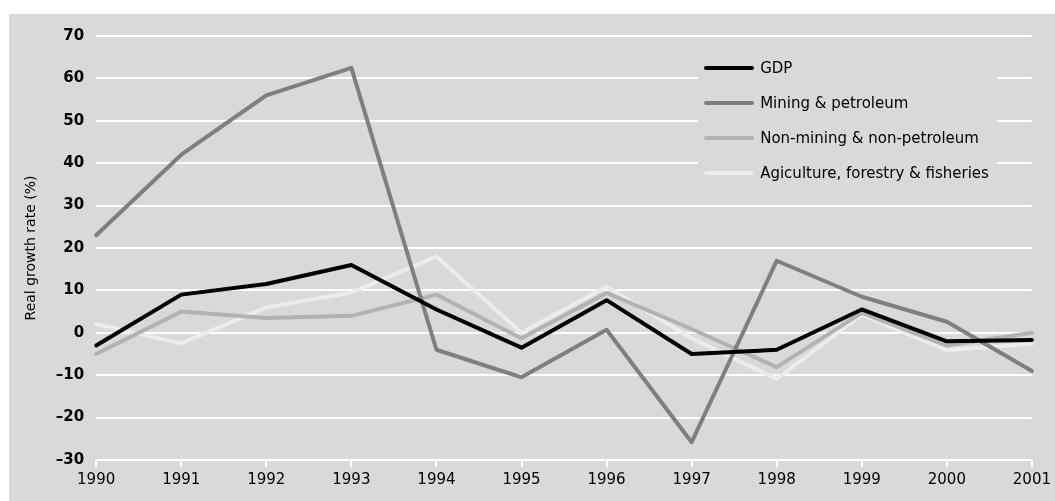 This screenshot has width=1055, height=501. Describe the element at coordinates (606, 478) in the screenshot. I see `x-tick-label: 1996` at that location.